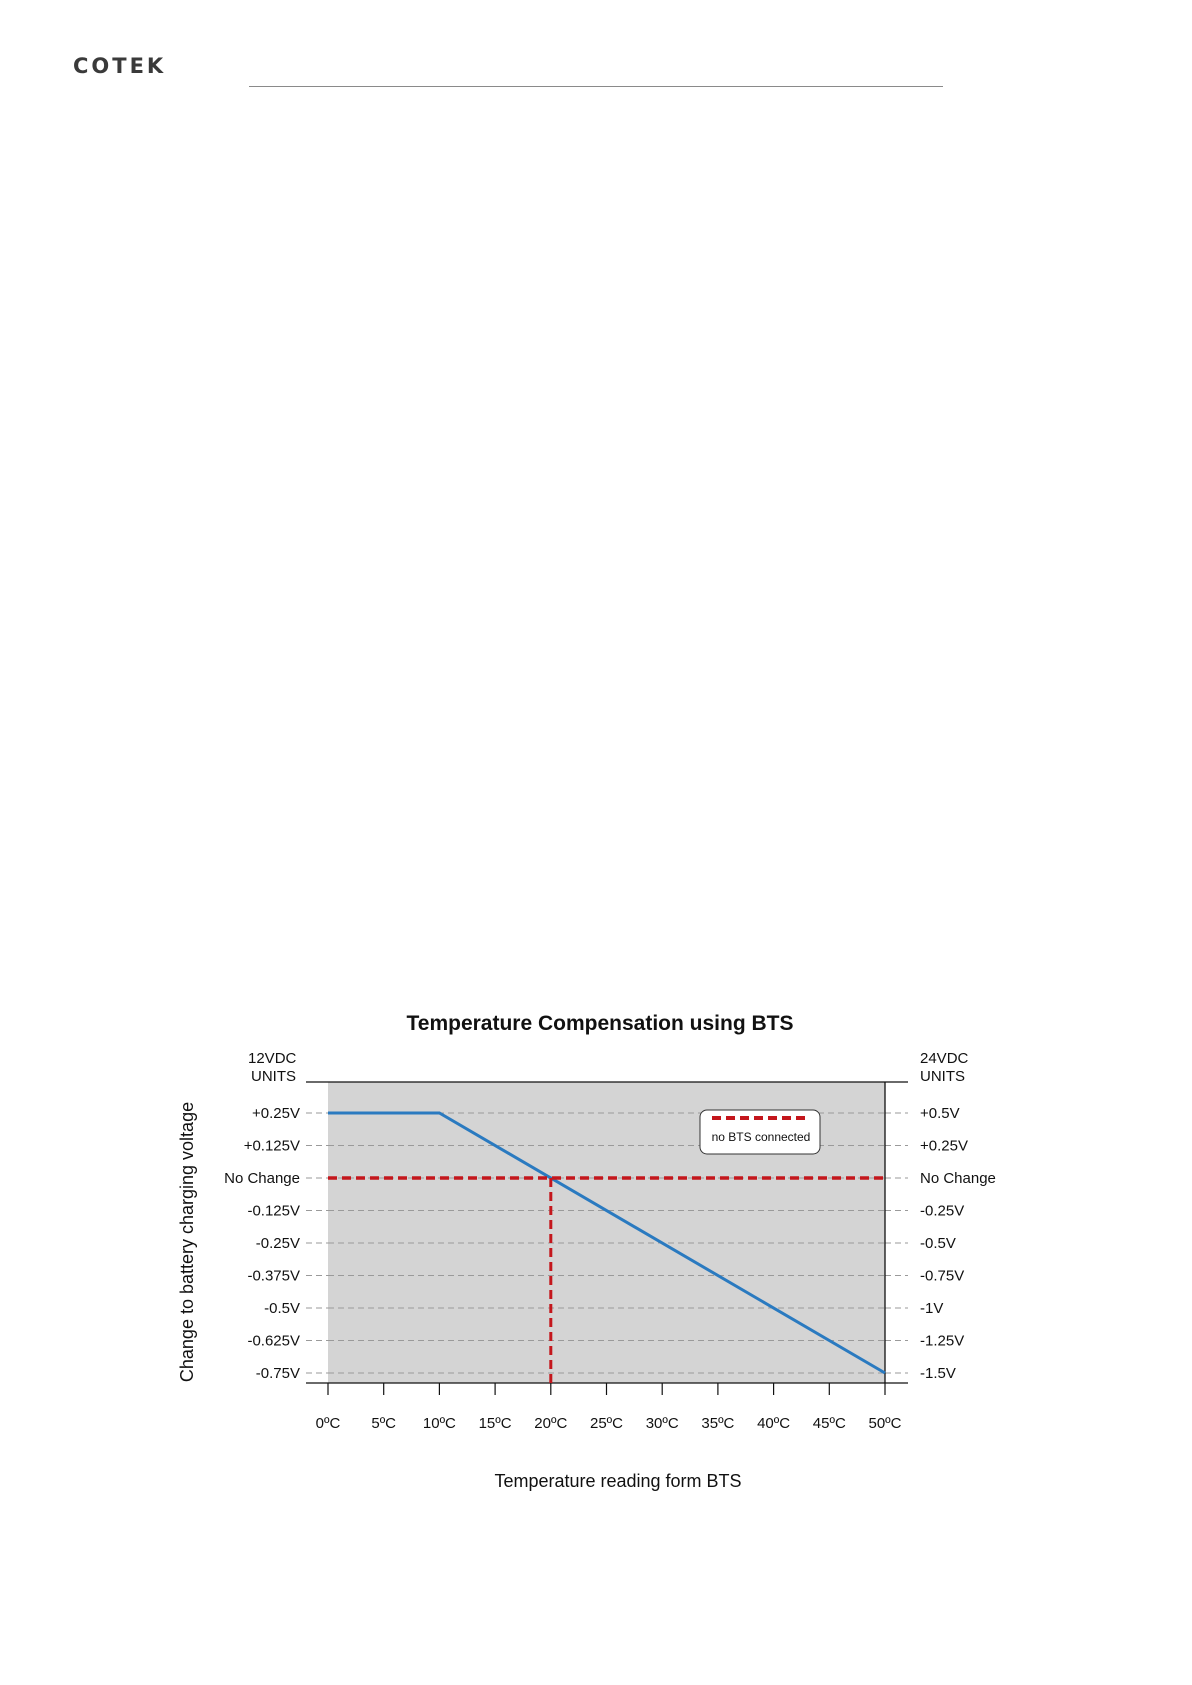 This screenshot has width=1192, height=1685. Describe the element at coordinates (596, 86) in the screenshot. I see `header-divider` at that location.